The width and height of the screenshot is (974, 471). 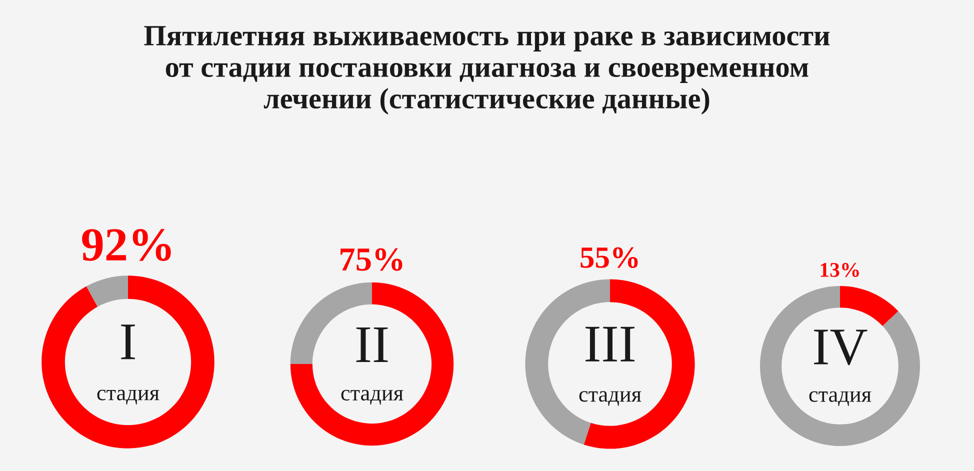 What do you see at coordinates (487, 70) in the screenshot?
I see `text: Пятилетняя выживаемость при раке в зависимости от стадии постановки диагноза и своевременном лечении (статистические данные)` at bounding box center [487, 70].